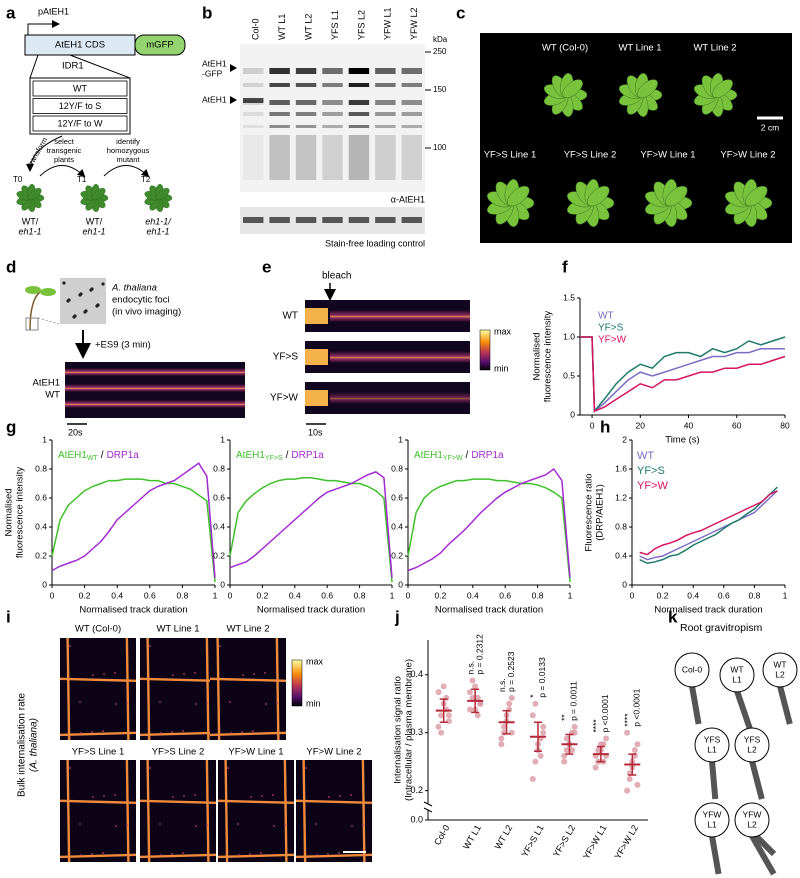 This screenshot has height=878, width=800. Describe the element at coordinates (504, 837) in the screenshot. I see `x-tick-label: WT L2` at that location.